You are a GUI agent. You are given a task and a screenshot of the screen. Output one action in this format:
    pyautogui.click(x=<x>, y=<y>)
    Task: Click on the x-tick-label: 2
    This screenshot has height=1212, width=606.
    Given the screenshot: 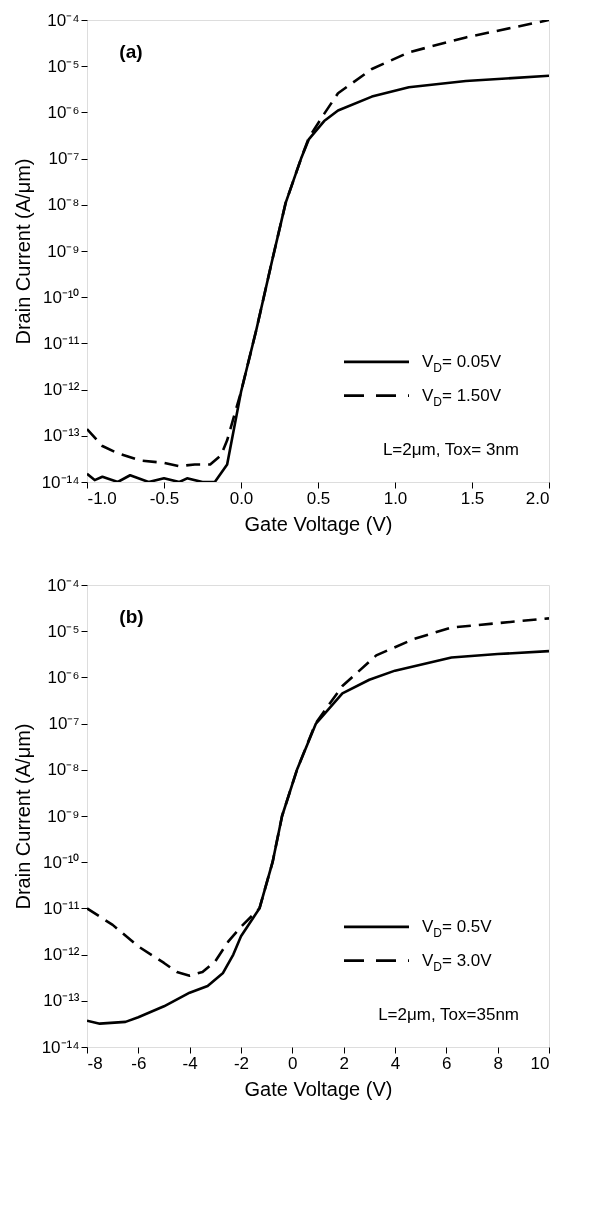 What is the action you would take?
    pyautogui.click(x=344, y=1063)
    